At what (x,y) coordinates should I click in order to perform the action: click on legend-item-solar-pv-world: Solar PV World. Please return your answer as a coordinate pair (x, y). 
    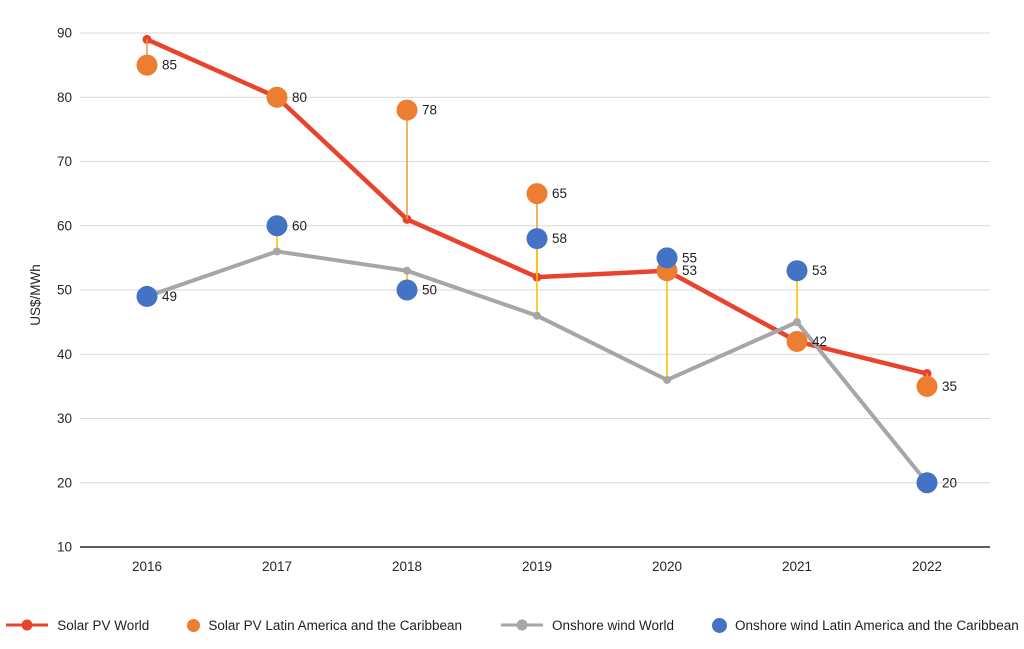
    Looking at the image, I should click on (77, 625).